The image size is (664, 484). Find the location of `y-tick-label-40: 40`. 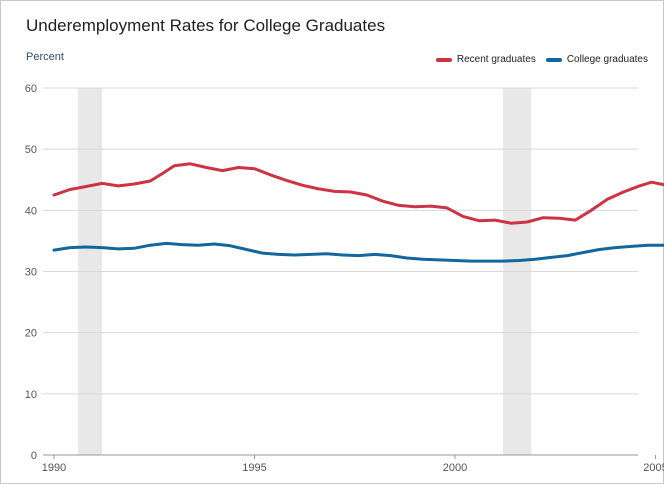

y-tick-label-40: 40 is located at coordinates (31, 211).